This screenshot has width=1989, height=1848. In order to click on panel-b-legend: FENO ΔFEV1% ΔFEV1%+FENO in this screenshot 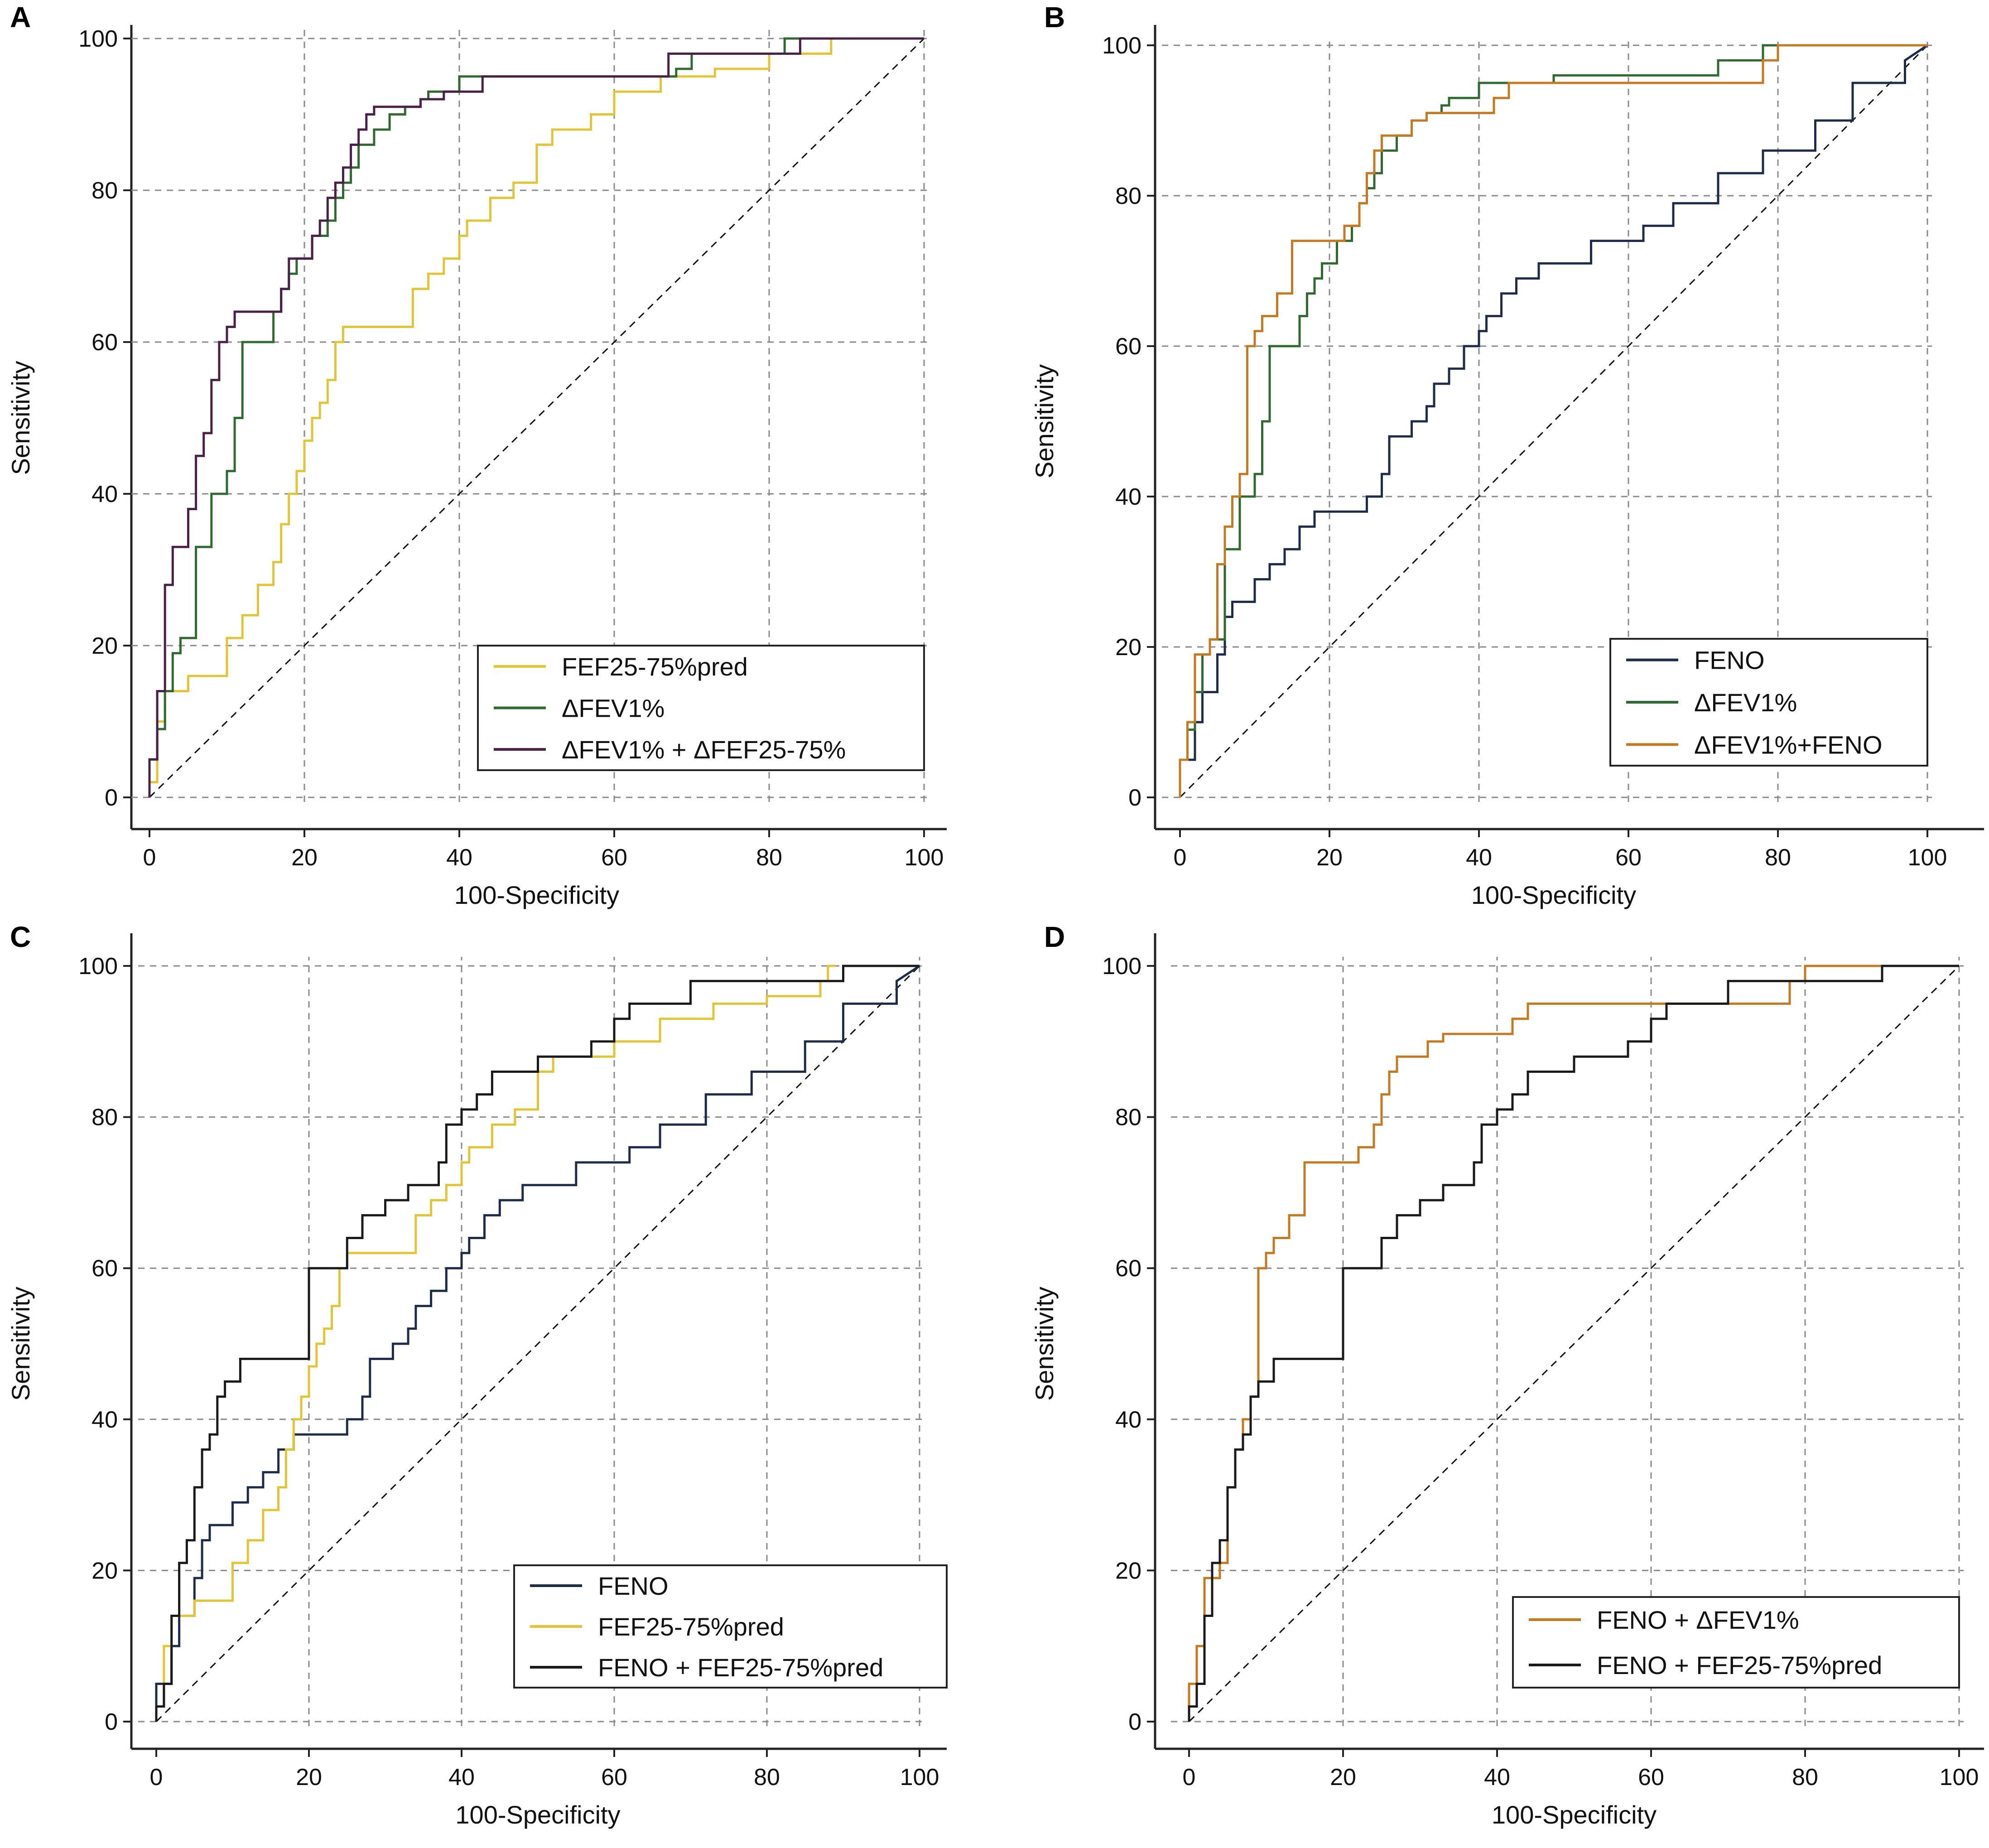, I will do `click(1769, 702)`.